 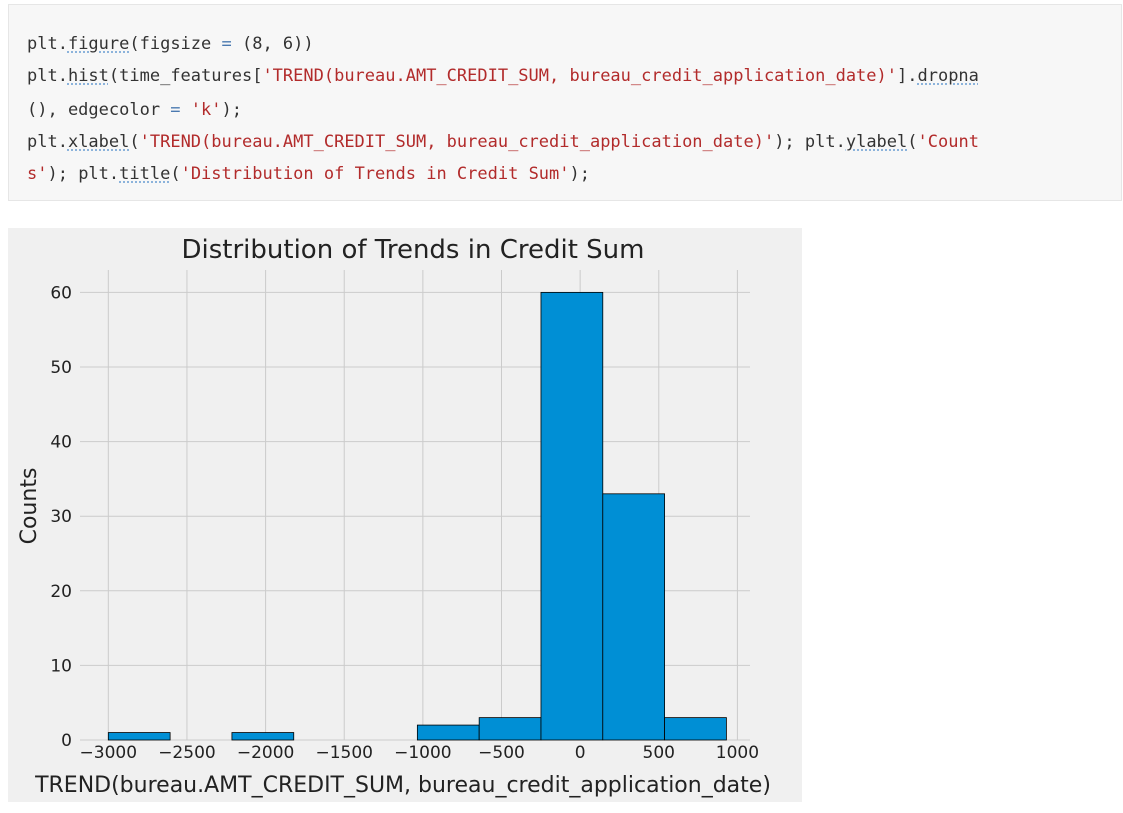 What do you see at coordinates (375, 174) in the screenshot?
I see `code-token: 'Distribution of Trends in Credit Sum'` at bounding box center [375, 174].